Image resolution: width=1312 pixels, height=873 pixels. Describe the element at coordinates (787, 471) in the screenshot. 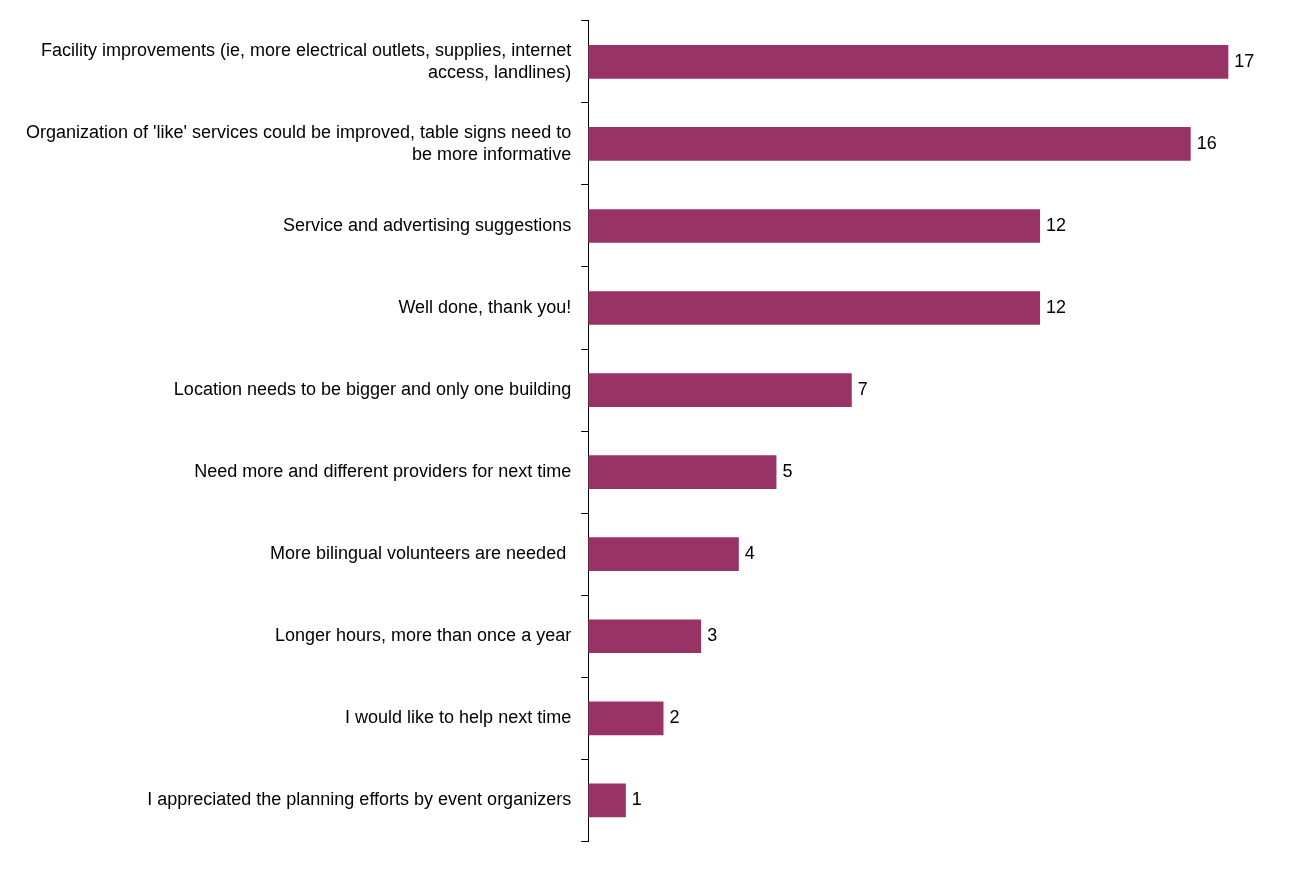

I see `data-label: 5` at that location.